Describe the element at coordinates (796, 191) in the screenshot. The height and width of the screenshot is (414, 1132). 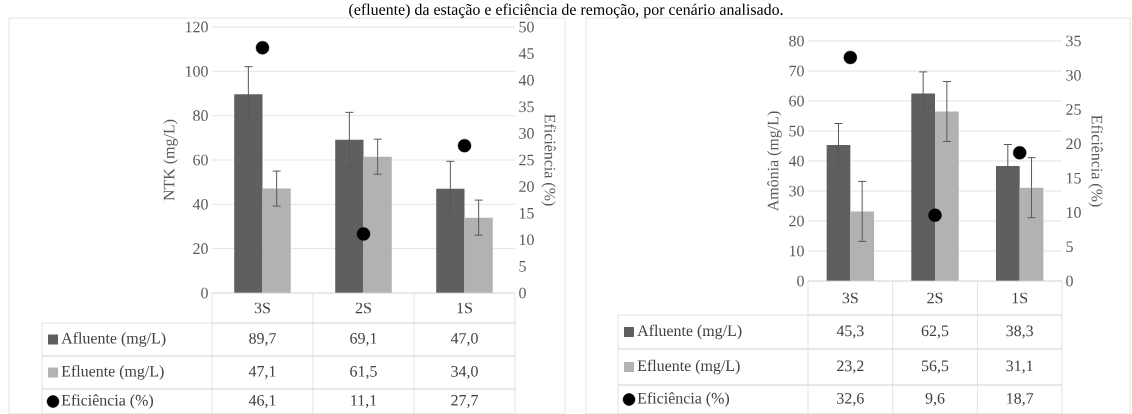
I see `y-tick-label: 30` at that location.